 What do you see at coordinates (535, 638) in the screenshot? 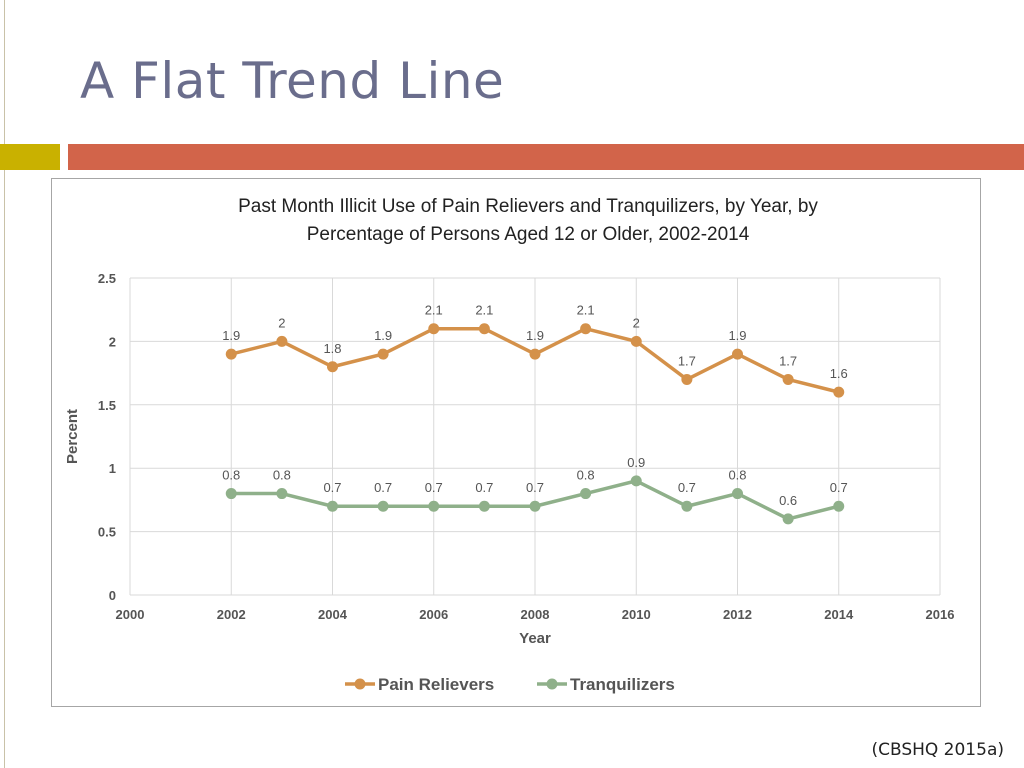
I see `x-axis-label: Year` at bounding box center [535, 638].